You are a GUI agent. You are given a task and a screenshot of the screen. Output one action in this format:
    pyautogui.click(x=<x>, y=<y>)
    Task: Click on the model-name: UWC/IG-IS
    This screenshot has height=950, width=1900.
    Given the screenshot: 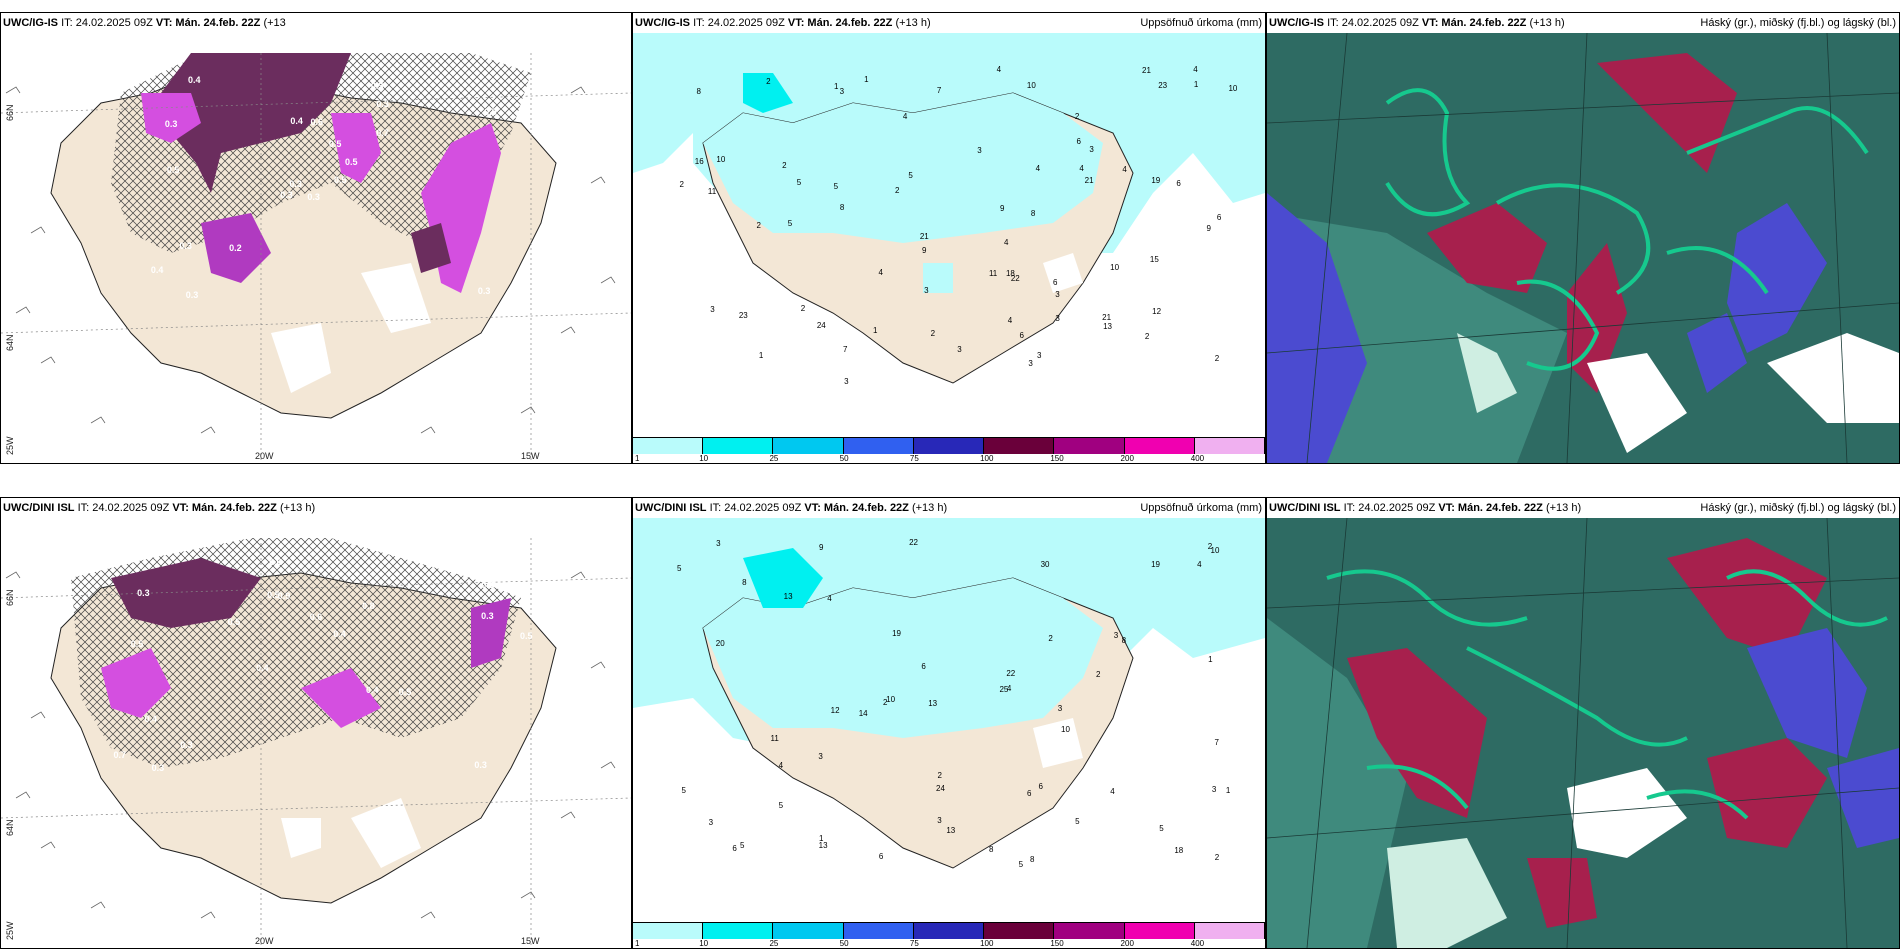 What is the action you would take?
    pyautogui.click(x=662, y=23)
    